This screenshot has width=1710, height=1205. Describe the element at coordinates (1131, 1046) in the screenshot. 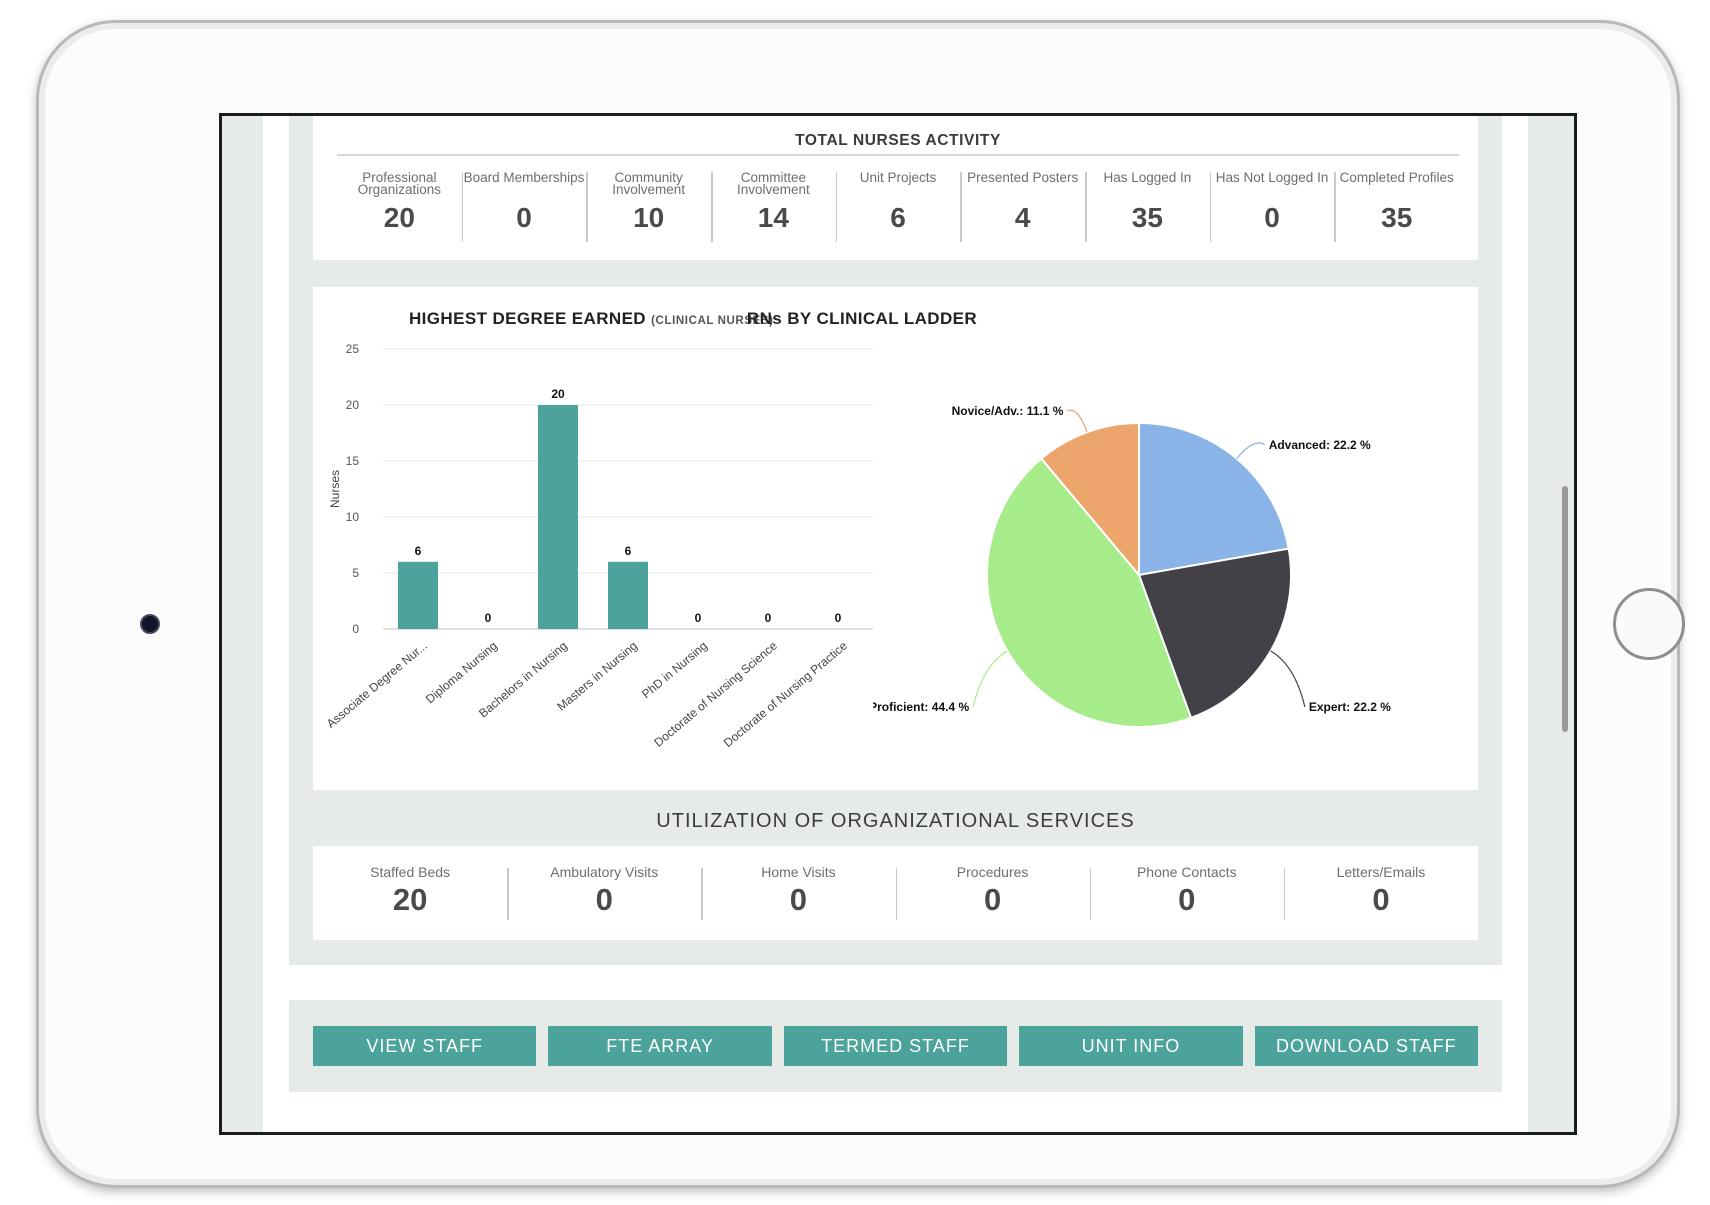

I see `unit-info-button: UNIT INFO` at that location.